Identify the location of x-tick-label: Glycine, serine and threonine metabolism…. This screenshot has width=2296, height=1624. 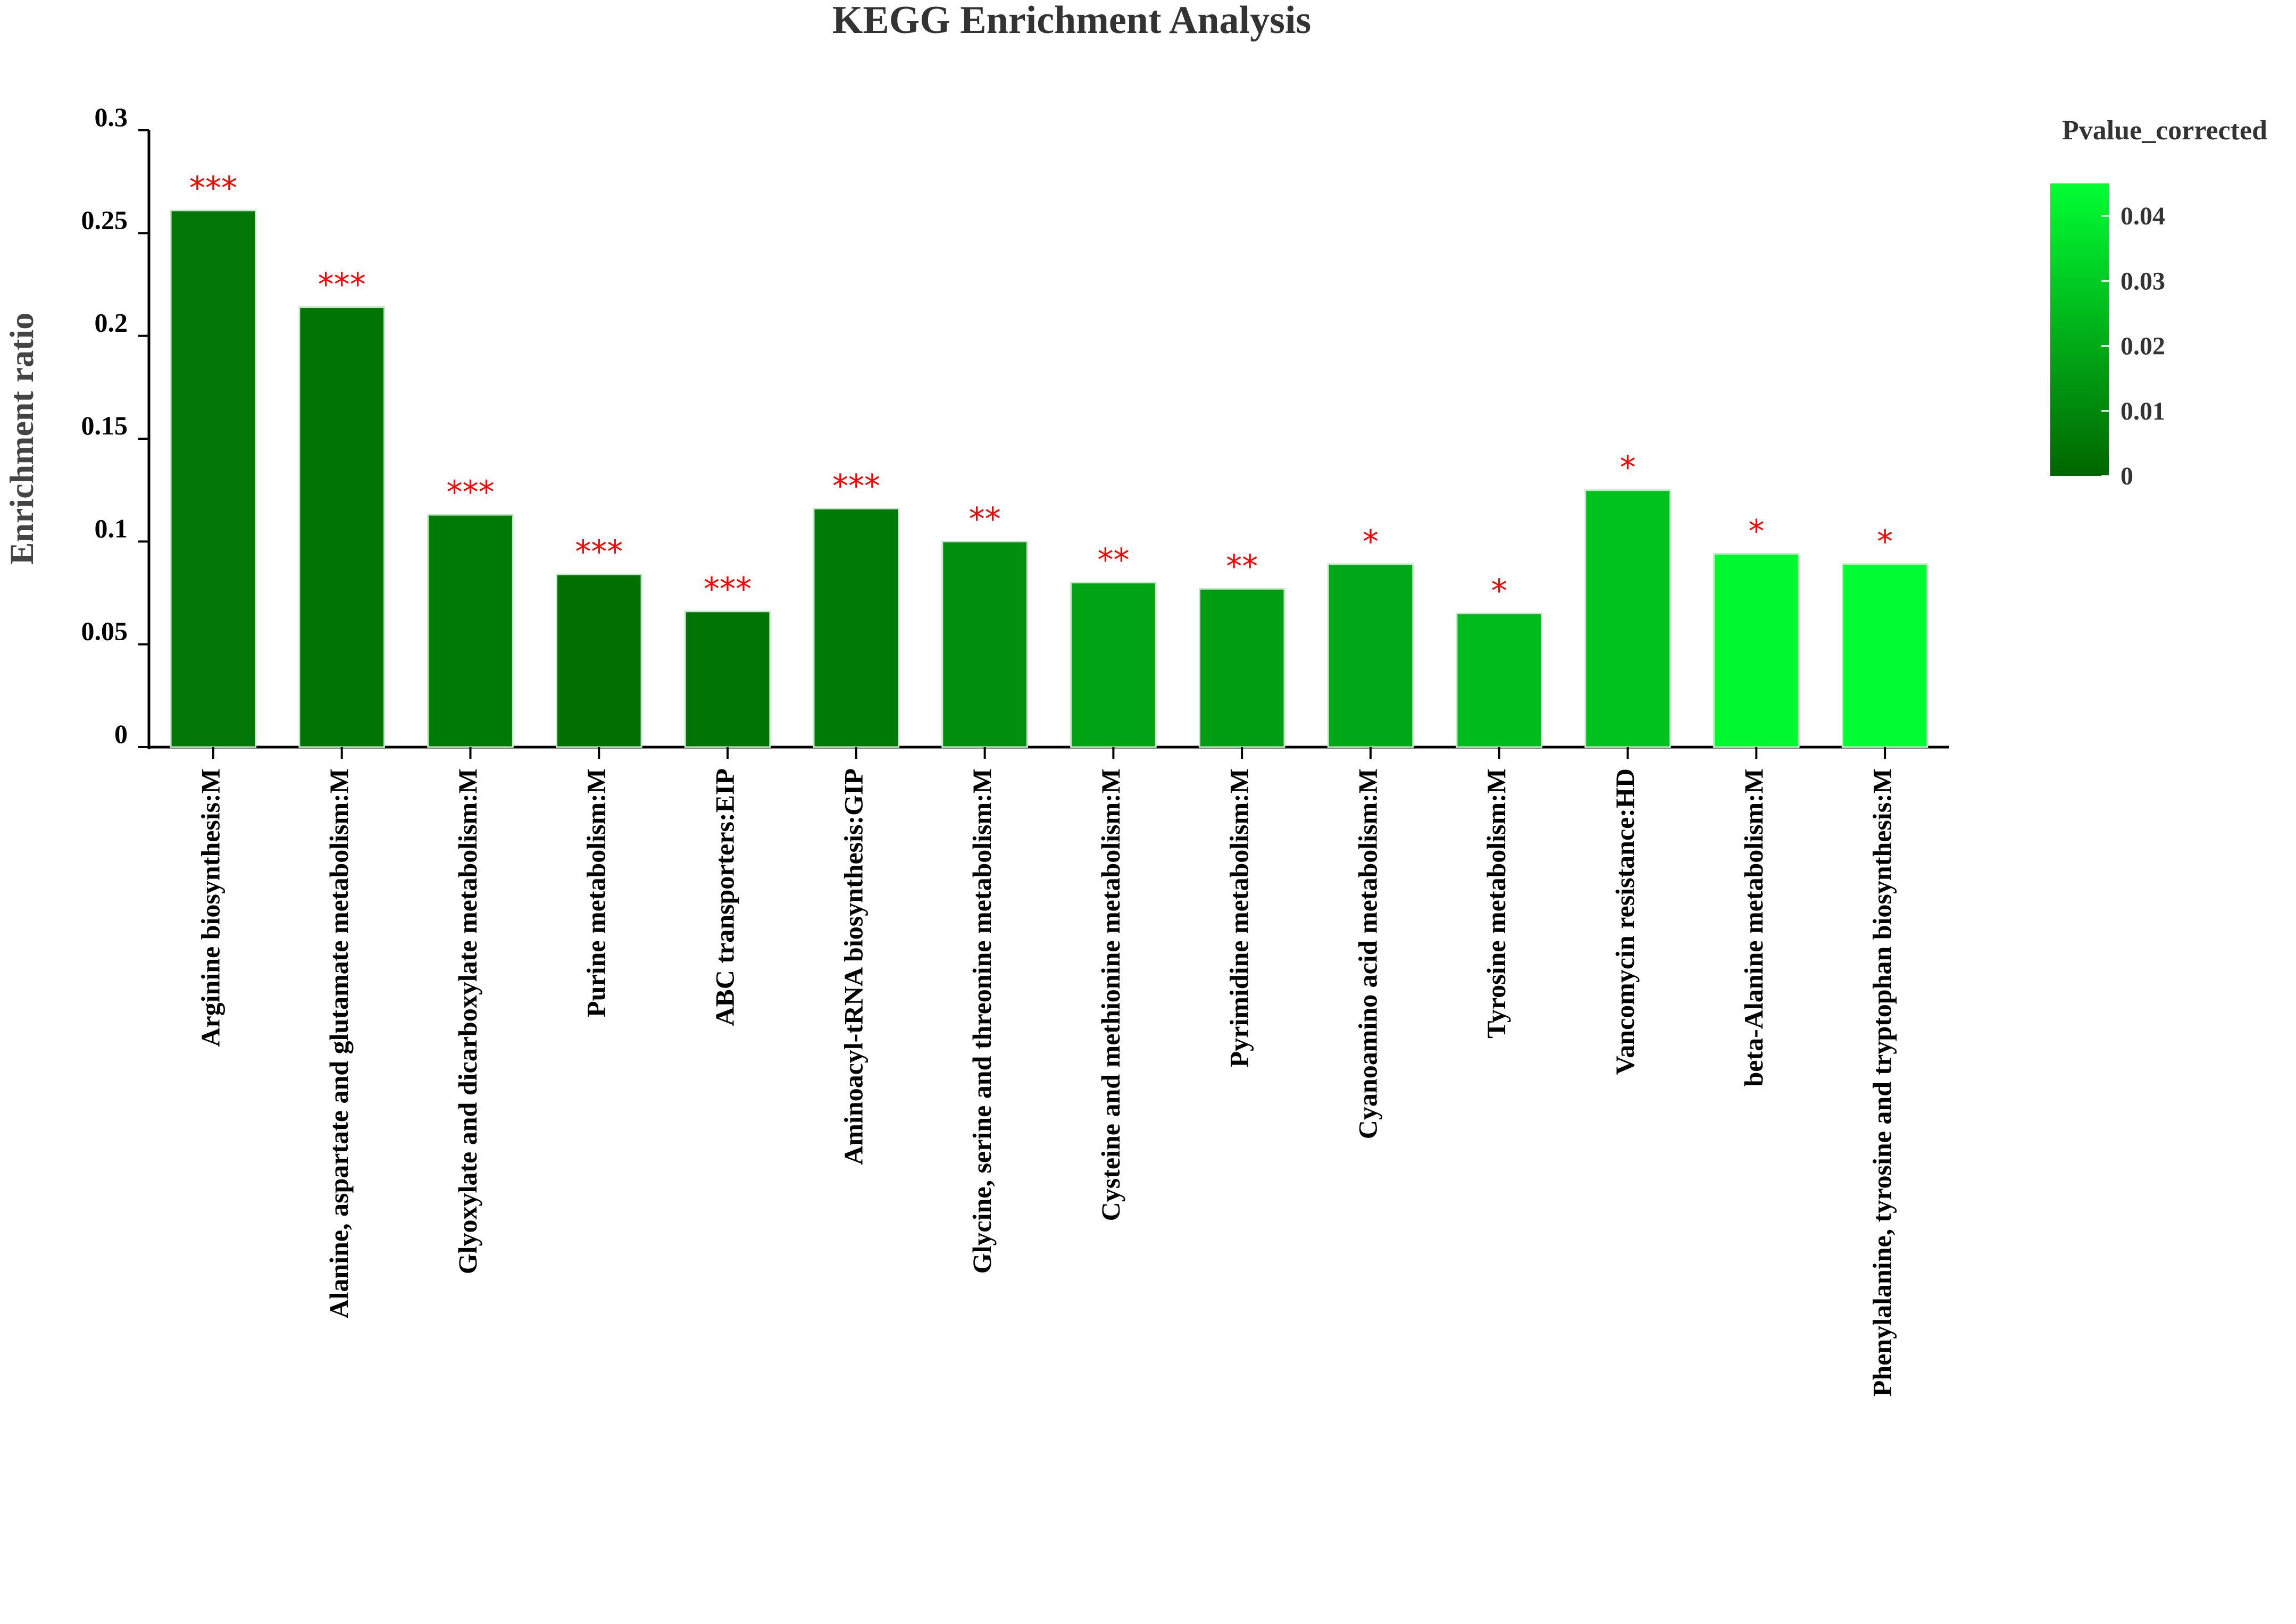
(982, 1021).